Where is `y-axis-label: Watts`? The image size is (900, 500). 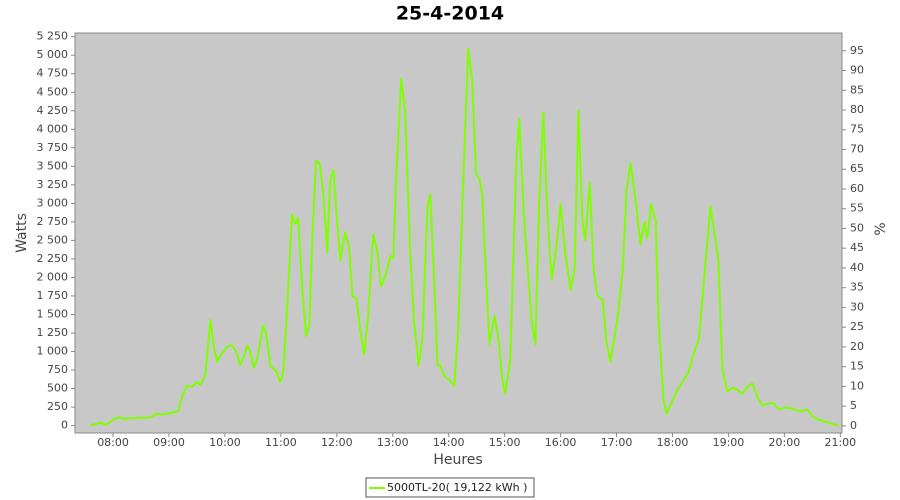 y-axis-label: Watts is located at coordinates (22, 233).